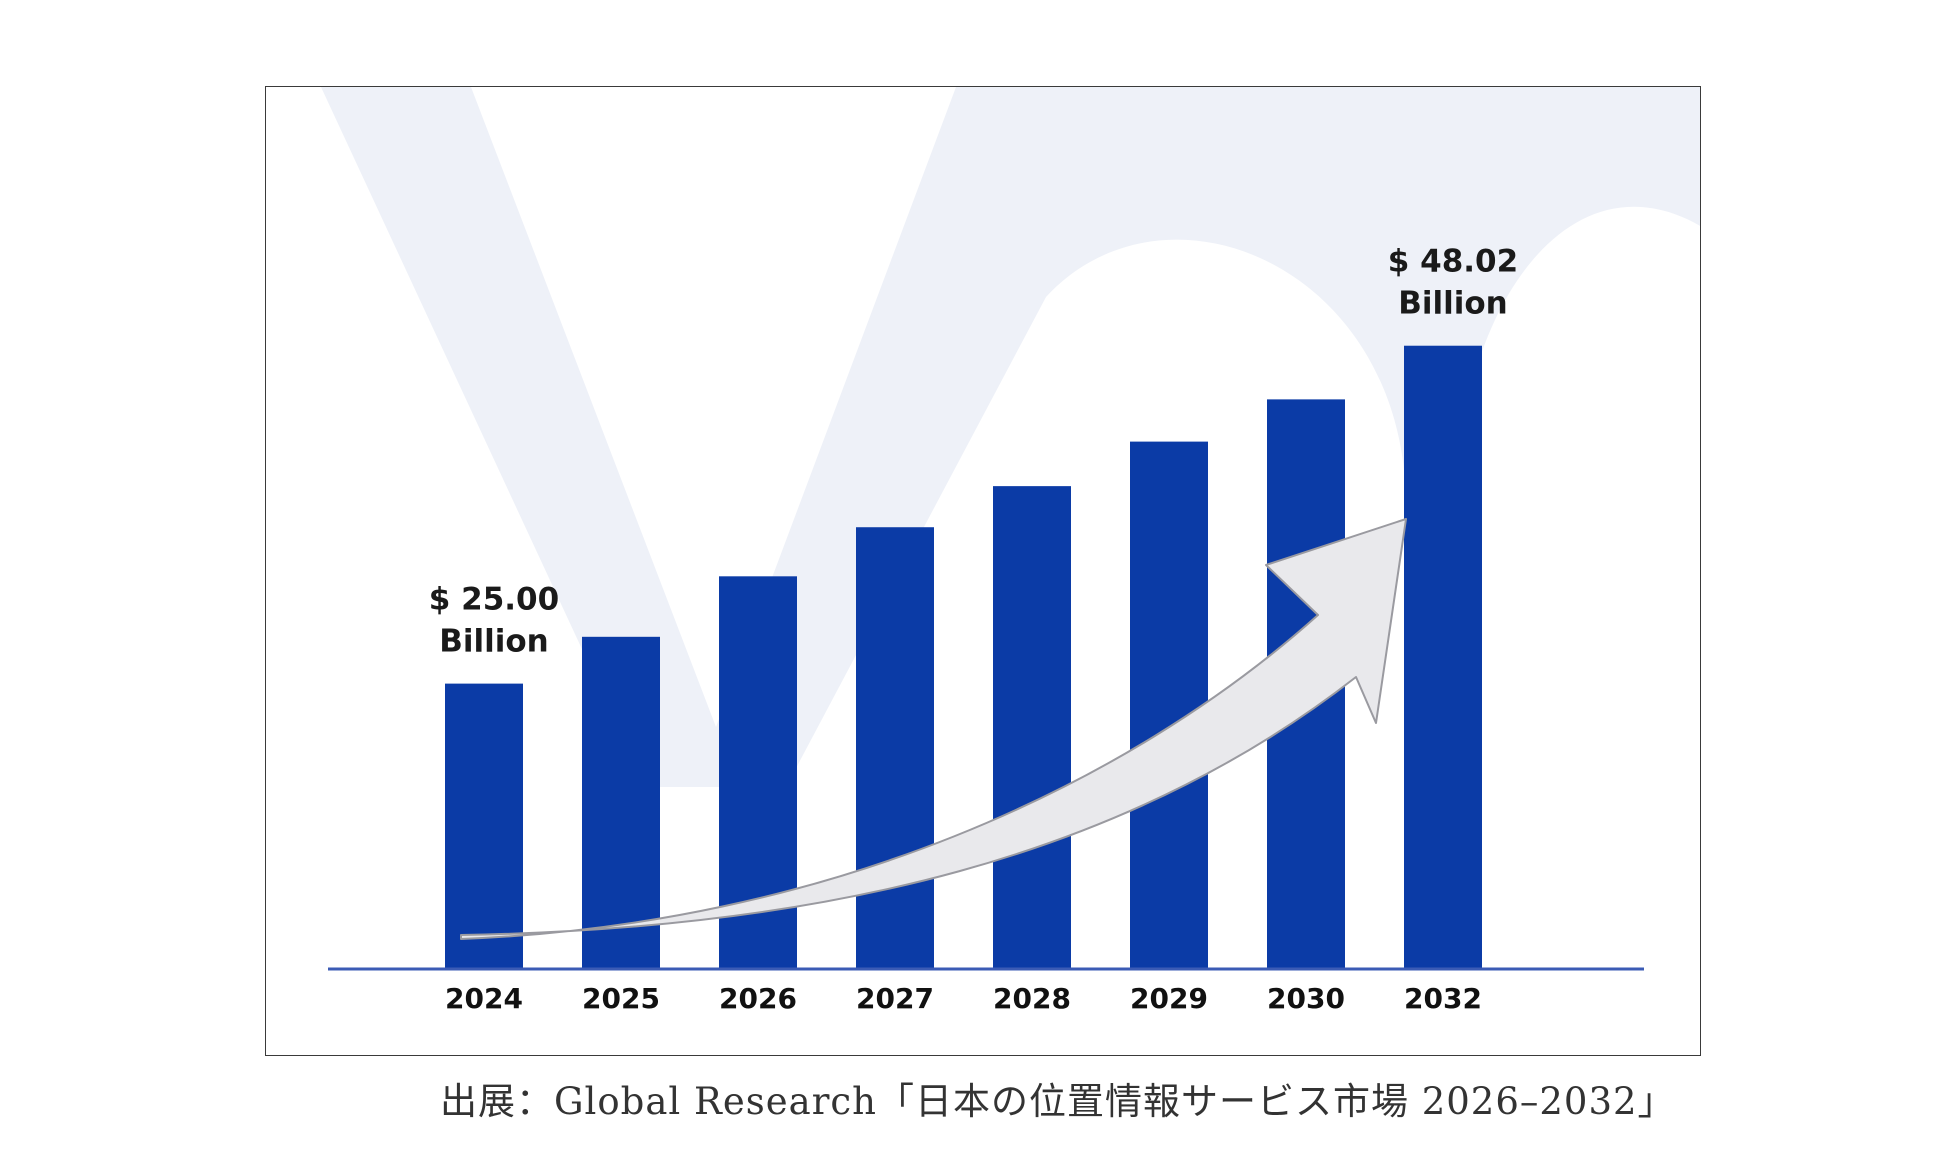 Image resolution: width=1950 pixels, height=1173 pixels. What do you see at coordinates (895, 998) in the screenshot?
I see `x-tick-label-2027: 2027` at bounding box center [895, 998].